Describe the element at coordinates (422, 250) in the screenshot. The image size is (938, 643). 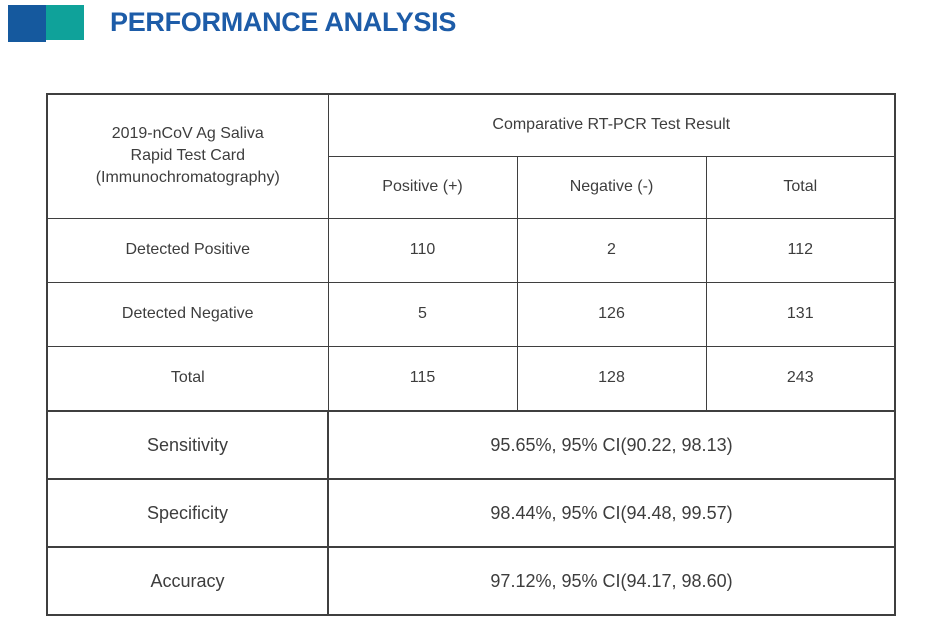
I see `cell-value: 110` at that location.